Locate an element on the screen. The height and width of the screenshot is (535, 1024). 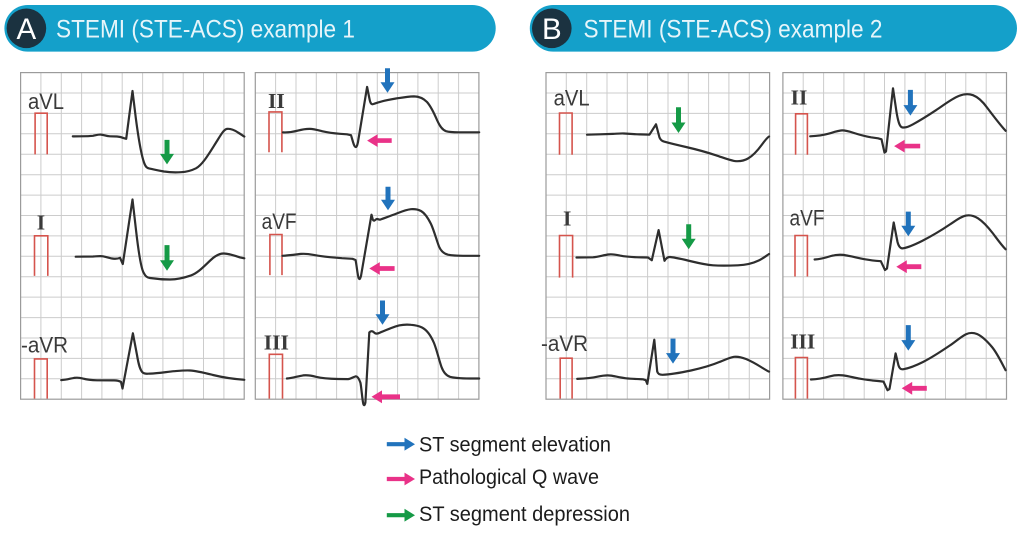
svg-text: Pathological Q wave is located at coordinates (509, 477).